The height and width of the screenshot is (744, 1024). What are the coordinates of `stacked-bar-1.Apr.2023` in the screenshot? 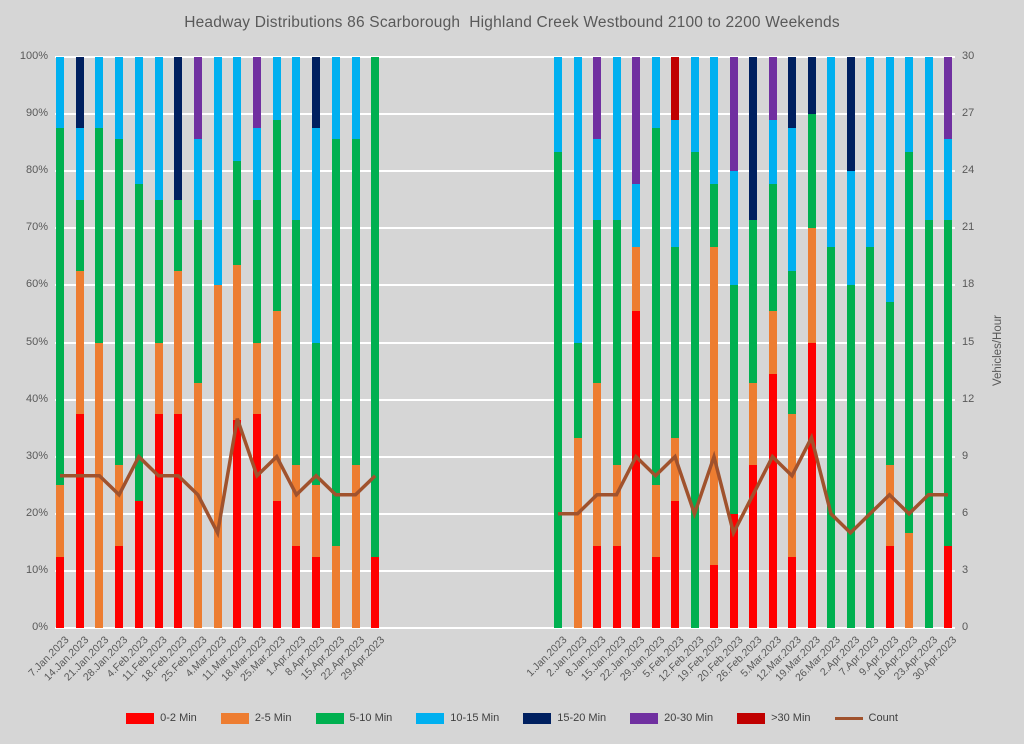 It's located at (296, 342).